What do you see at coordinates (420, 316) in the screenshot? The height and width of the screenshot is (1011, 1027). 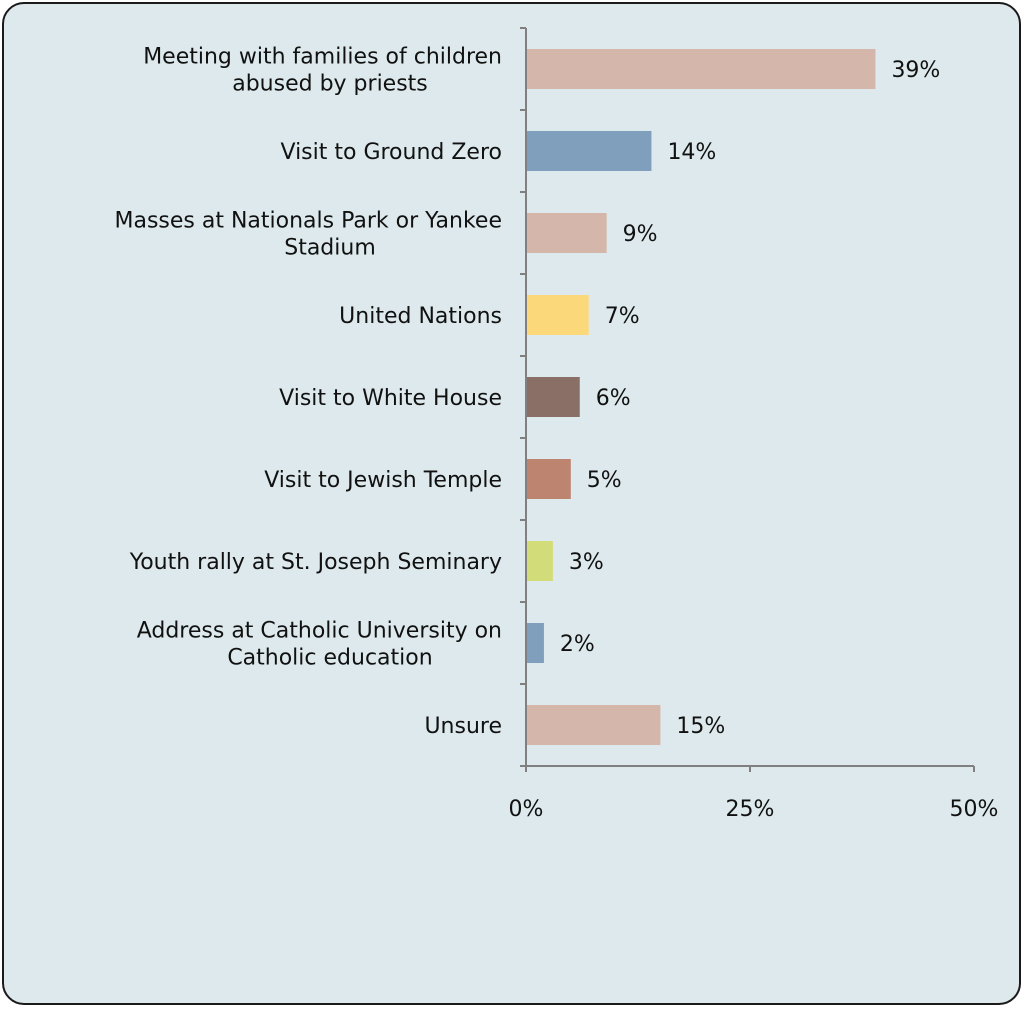 I see `category-label: United Nations` at bounding box center [420, 316].